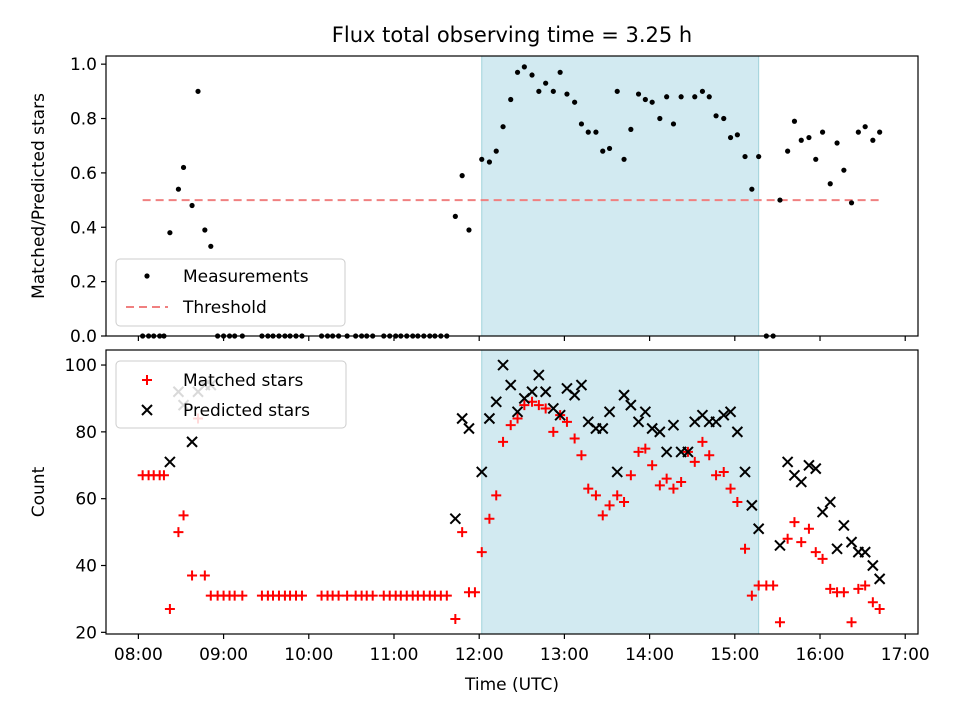  I want to click on legend-box, so click(231, 394).